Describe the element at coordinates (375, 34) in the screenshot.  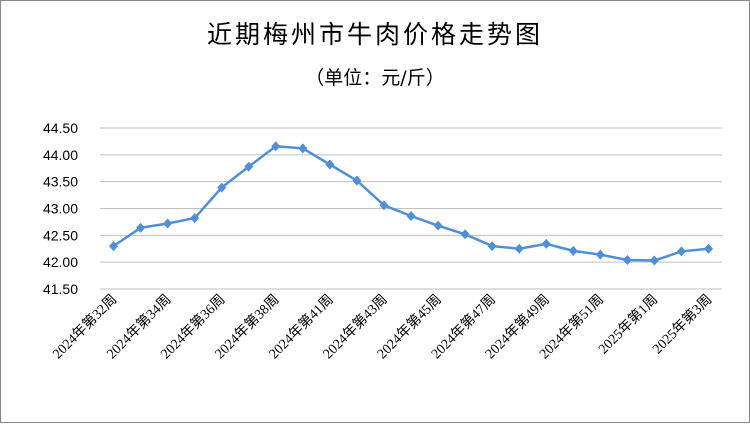
I see `chart-title: 近期梅州市牛肉价格走势图` at that location.